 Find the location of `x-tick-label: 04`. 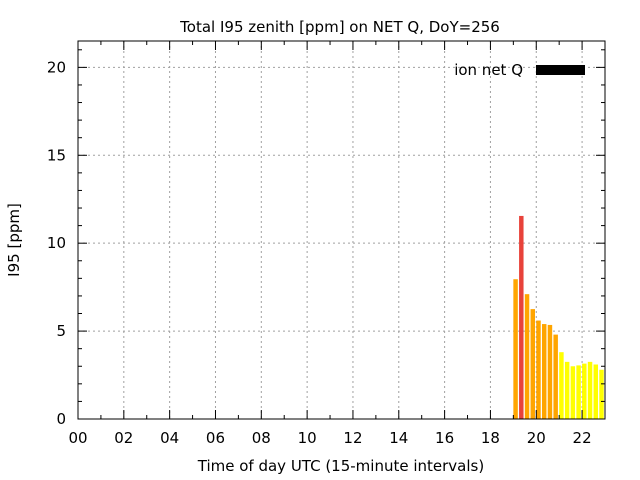

x-tick-label: 04 is located at coordinates (169, 438).